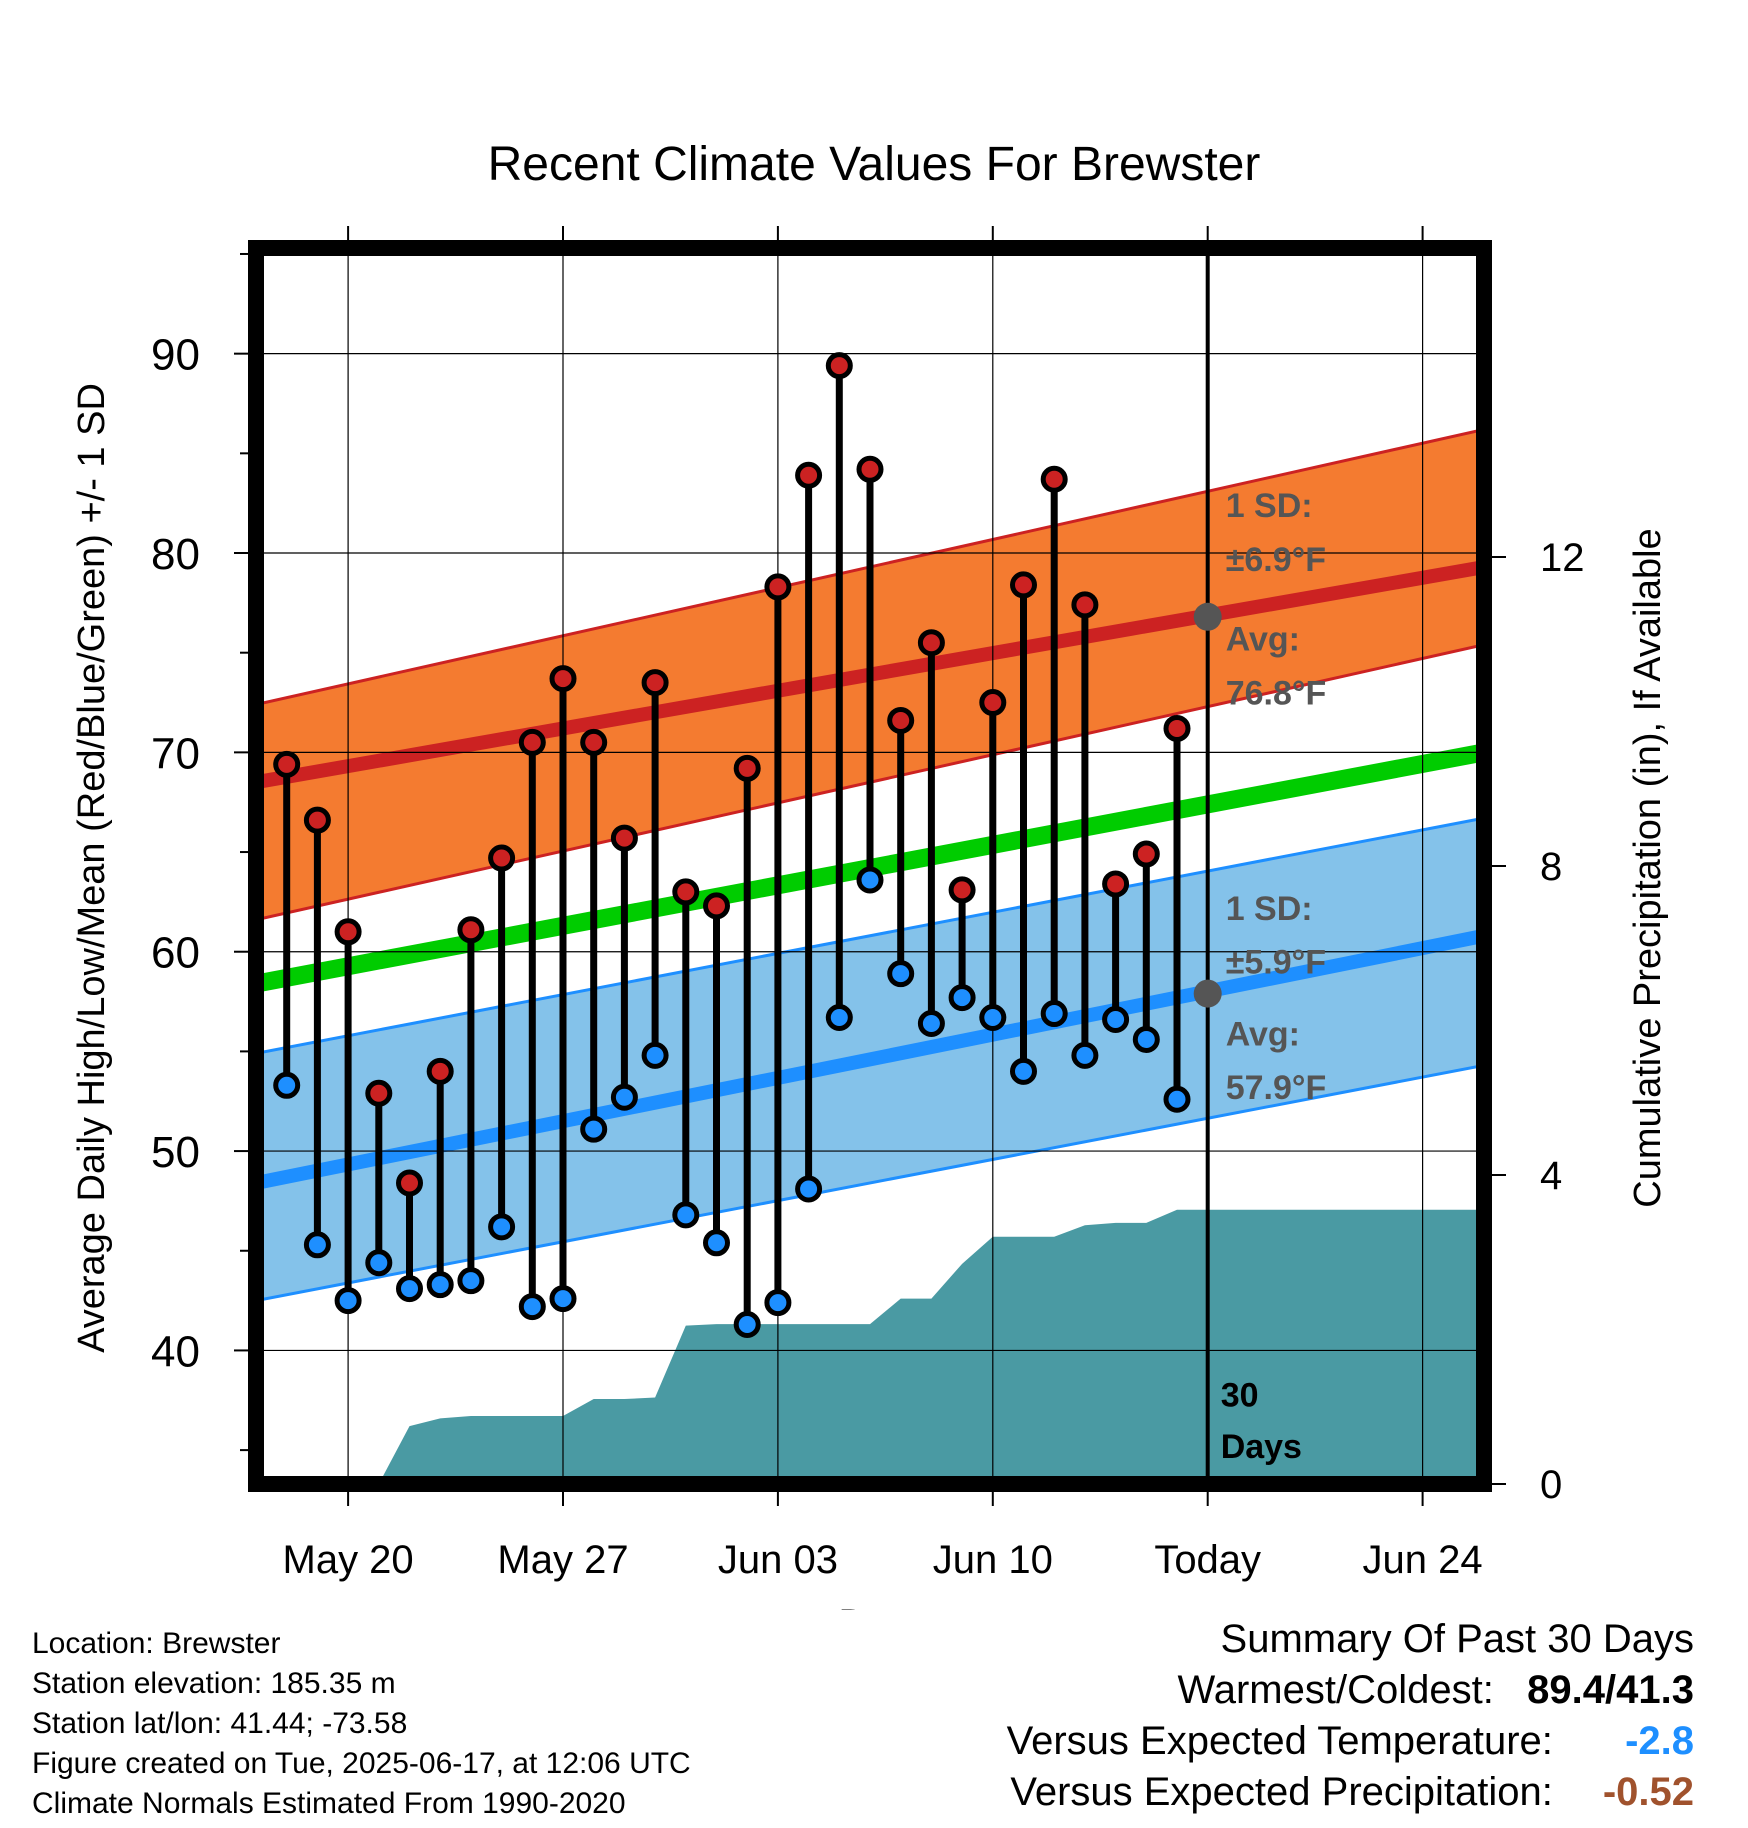 Image resolution: width=1748 pixels, height=1828 pixels. What do you see at coordinates (1551, 1485) in the screenshot?
I see `y2-tick-label: 0` at bounding box center [1551, 1485].